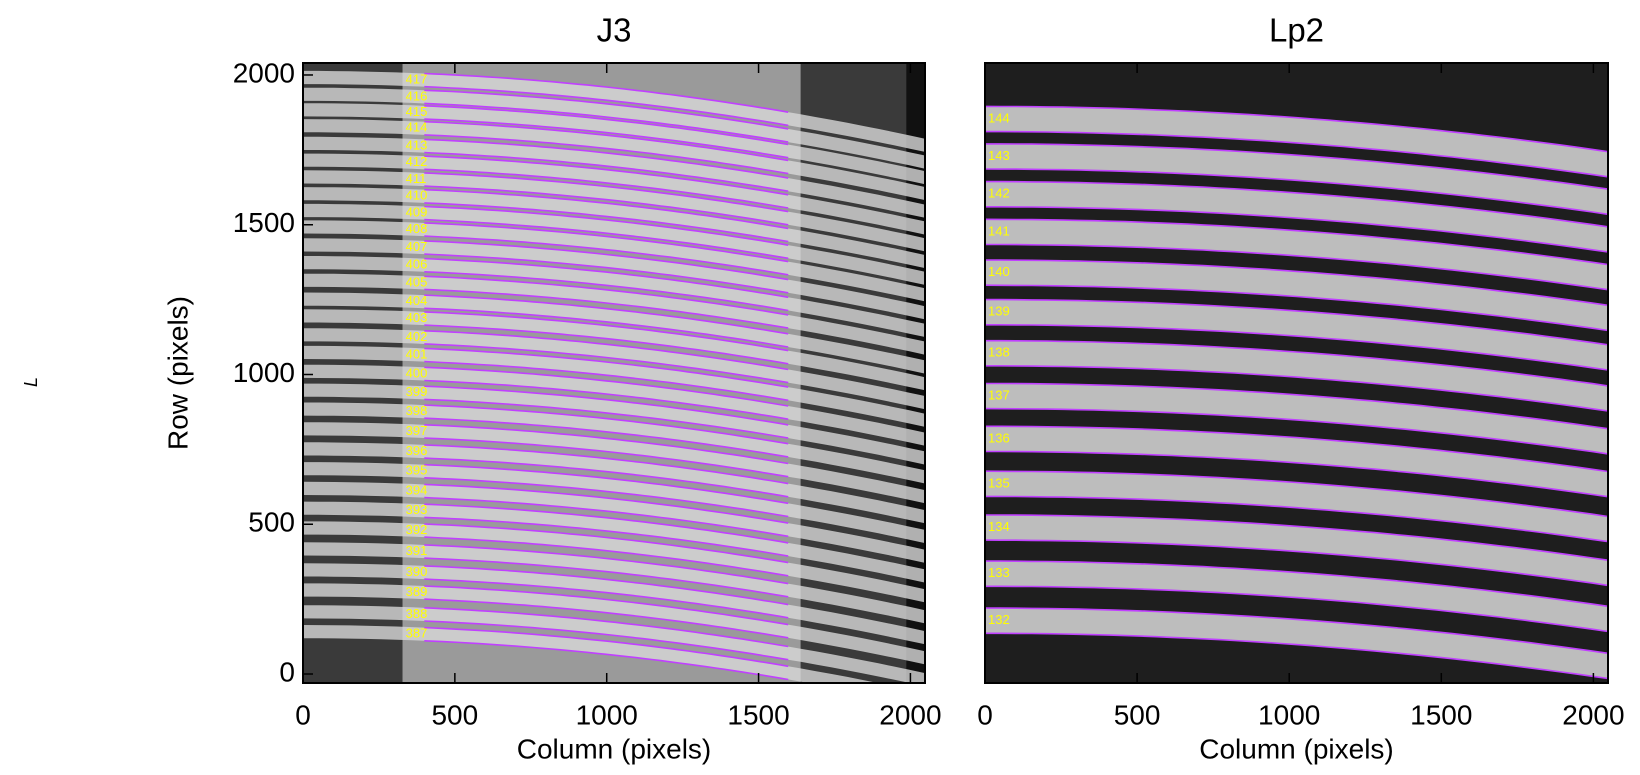 This screenshot has width=1640, height=775. What do you see at coordinates (999, 155) in the screenshot?
I see `order-label: 143` at bounding box center [999, 155].